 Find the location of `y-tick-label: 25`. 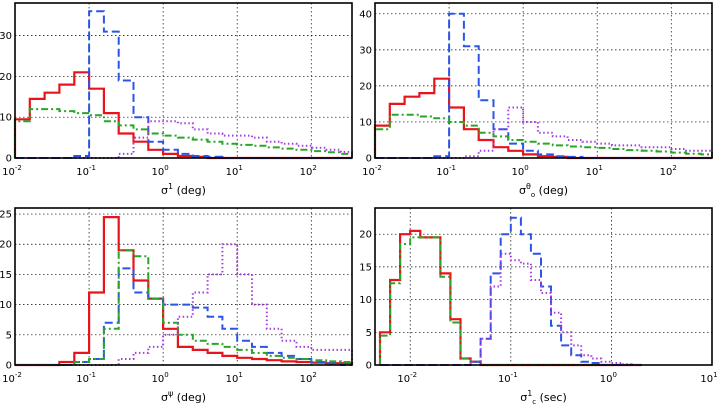

y-tick-label: 25 is located at coordinates (6, 215).